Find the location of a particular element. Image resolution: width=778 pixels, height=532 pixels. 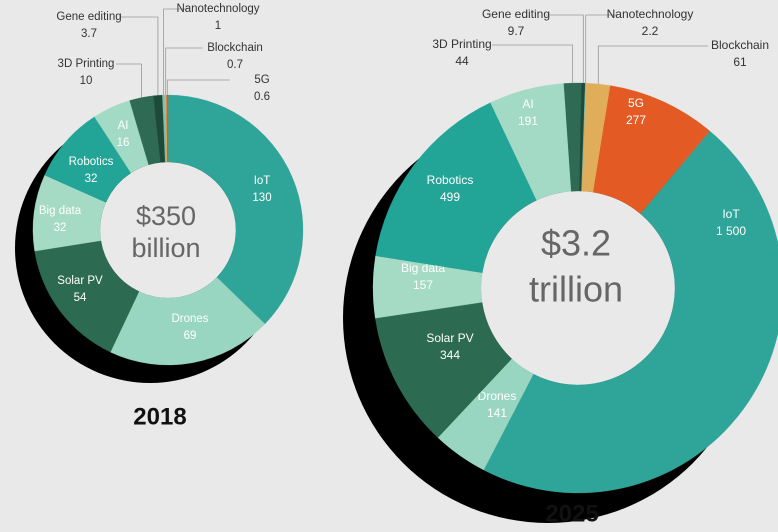

center-label: $350 is located at coordinates (166, 216).